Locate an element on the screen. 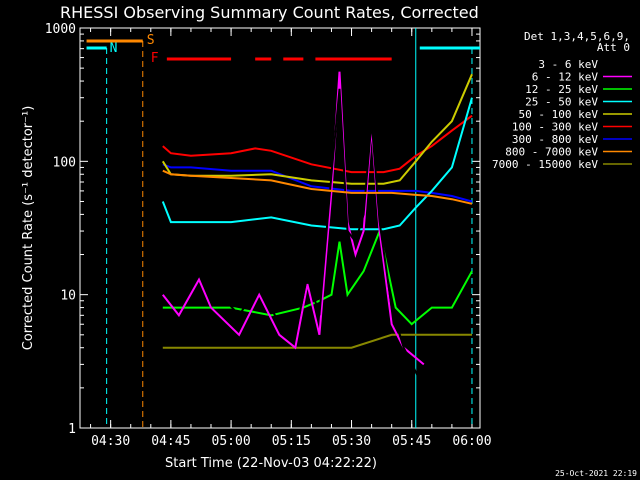 This screenshot has width=640, height=480. x-tick-label: 05:45 is located at coordinates (411, 441).